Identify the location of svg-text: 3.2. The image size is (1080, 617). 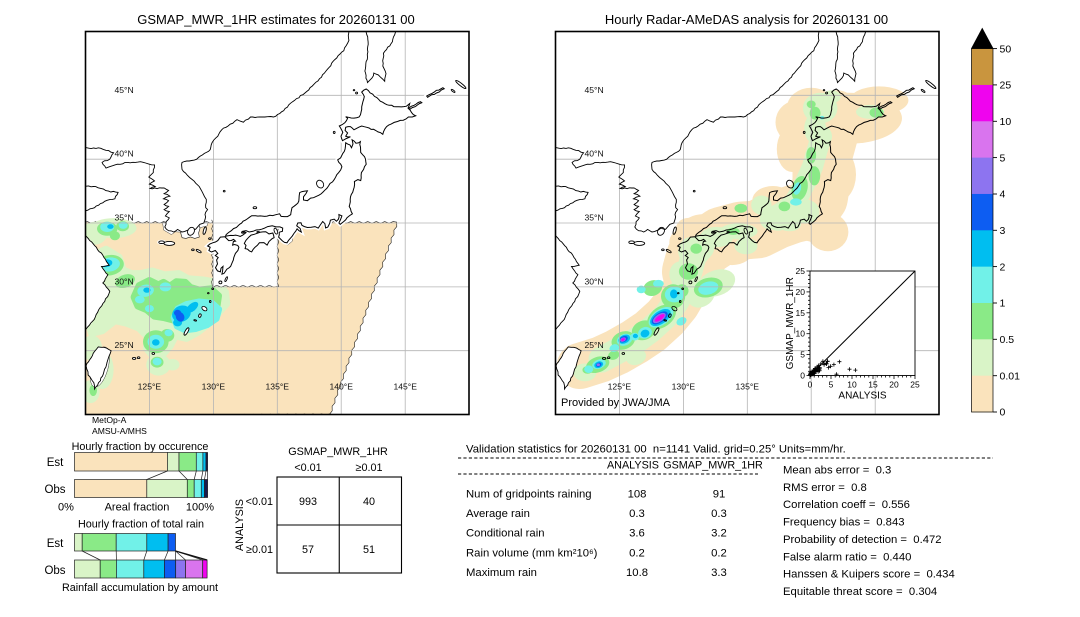
(719, 534).